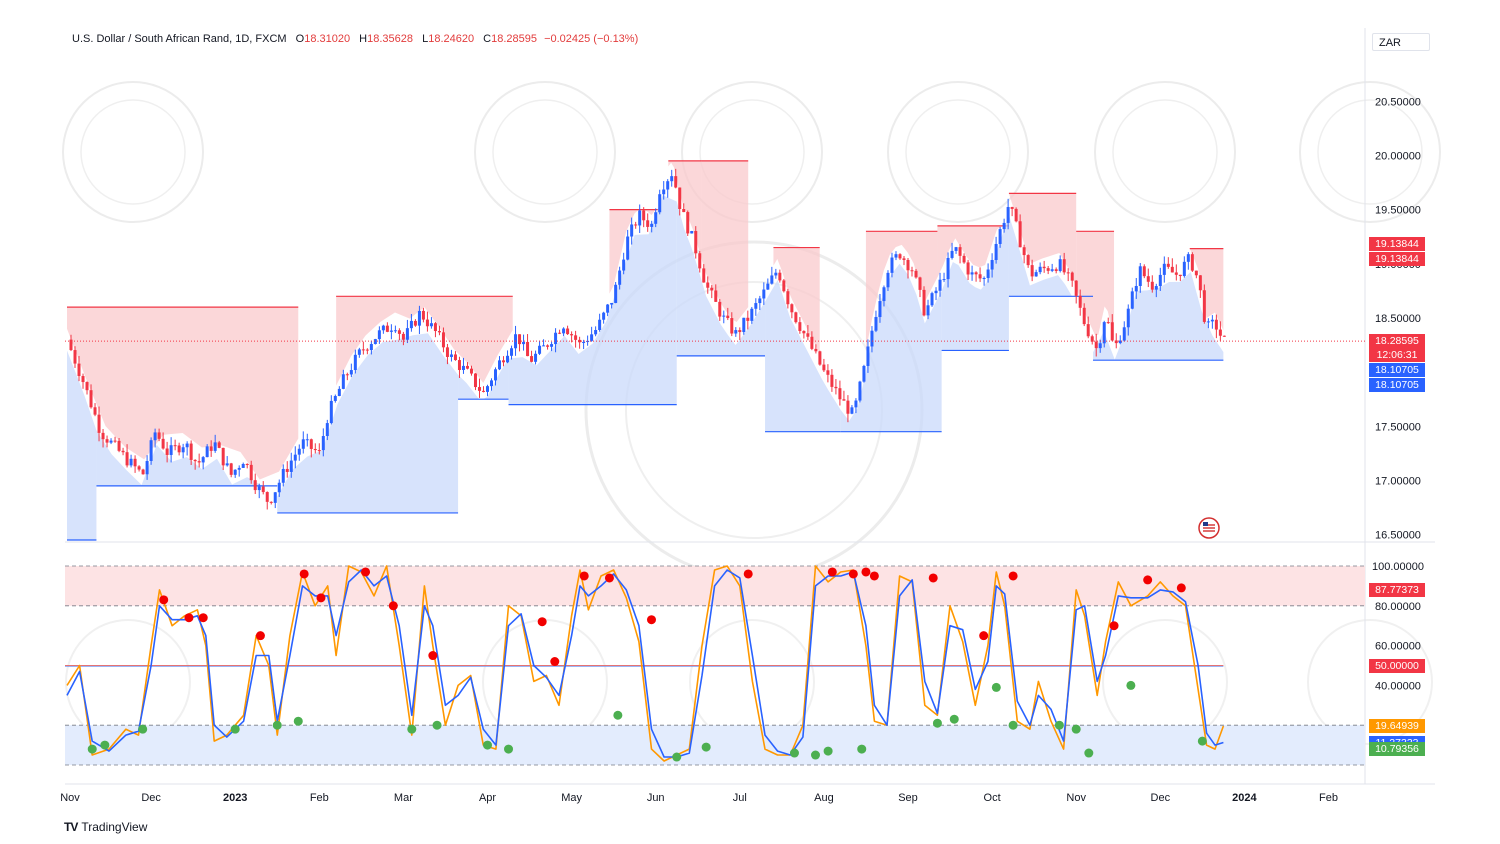  I want to click on oversold-zone, so click(715, 745).